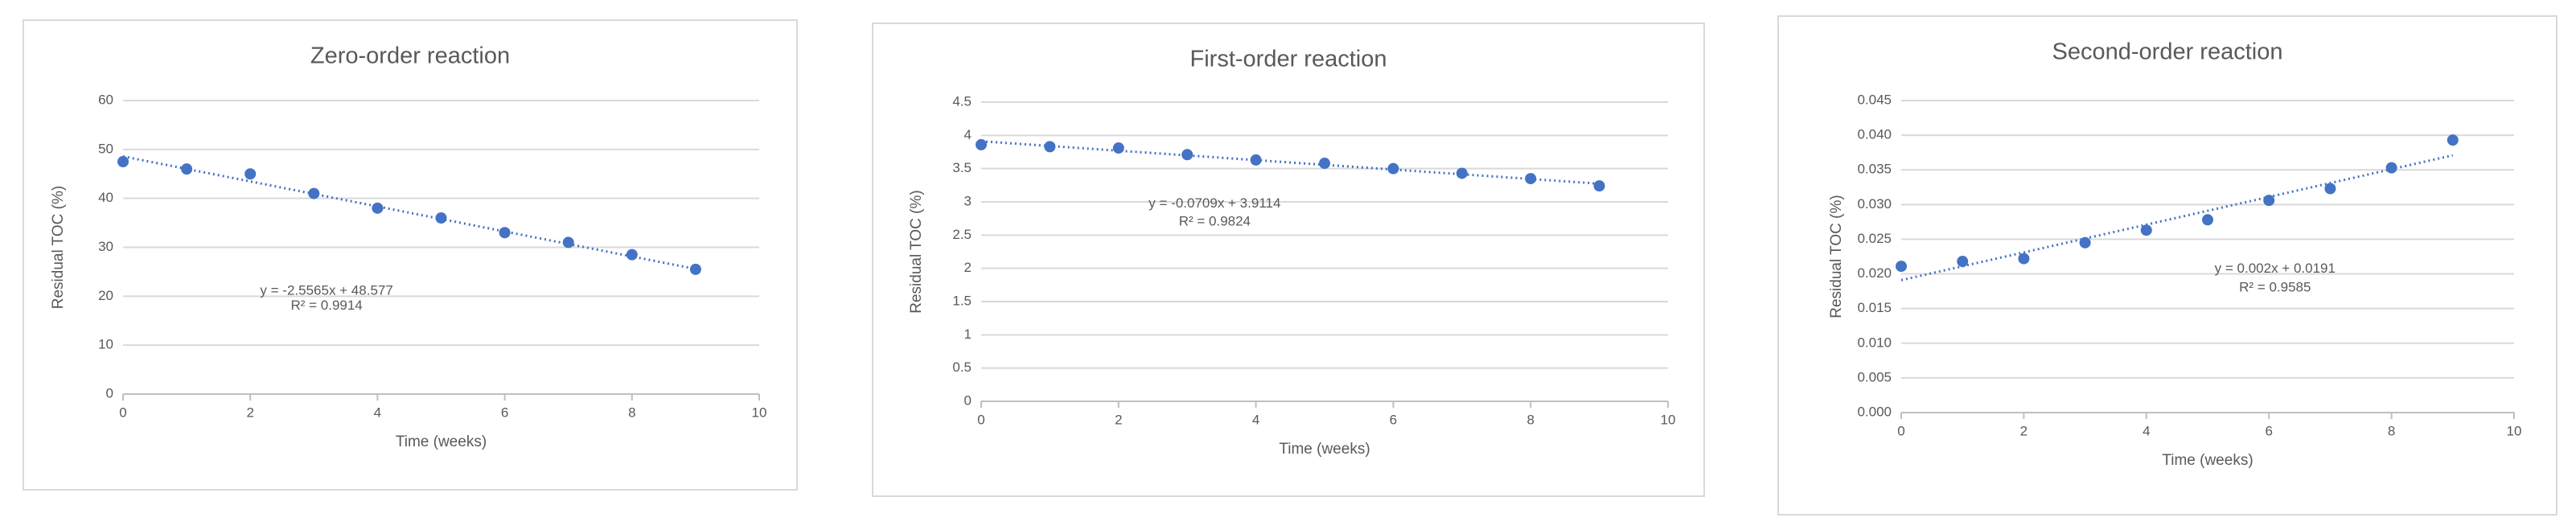 The image size is (2576, 530). I want to click on y-tick-label: 0.010, so click(1874, 343).